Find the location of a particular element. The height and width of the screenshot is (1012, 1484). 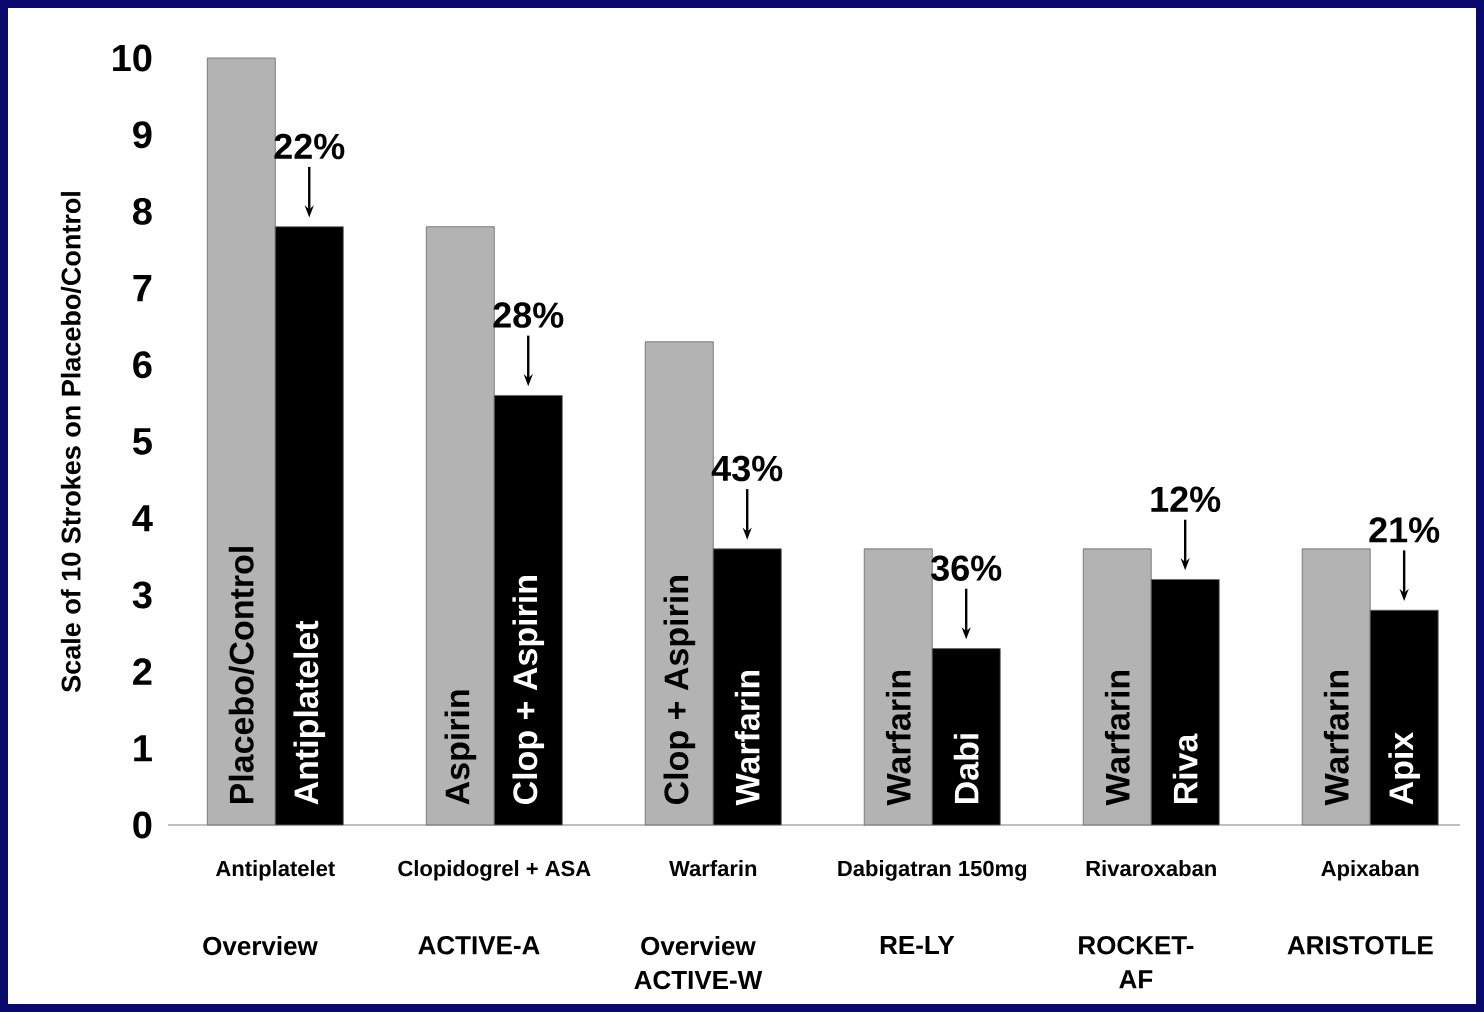

y-tick-label: 0 is located at coordinates (142, 825).